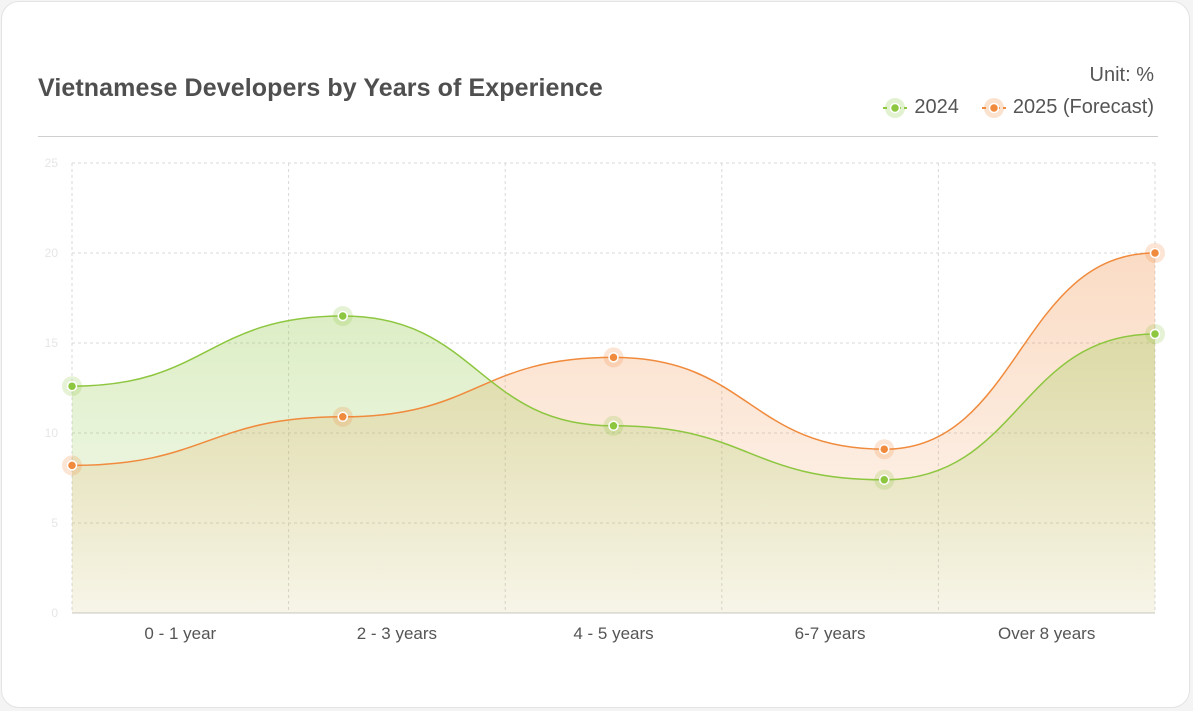  I want to click on legend-item-2024: 2024, so click(920, 107).